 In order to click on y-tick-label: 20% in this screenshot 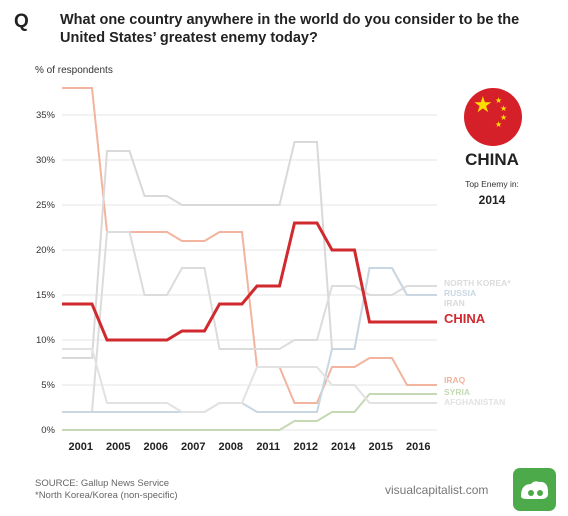, I will do `click(46, 250)`.